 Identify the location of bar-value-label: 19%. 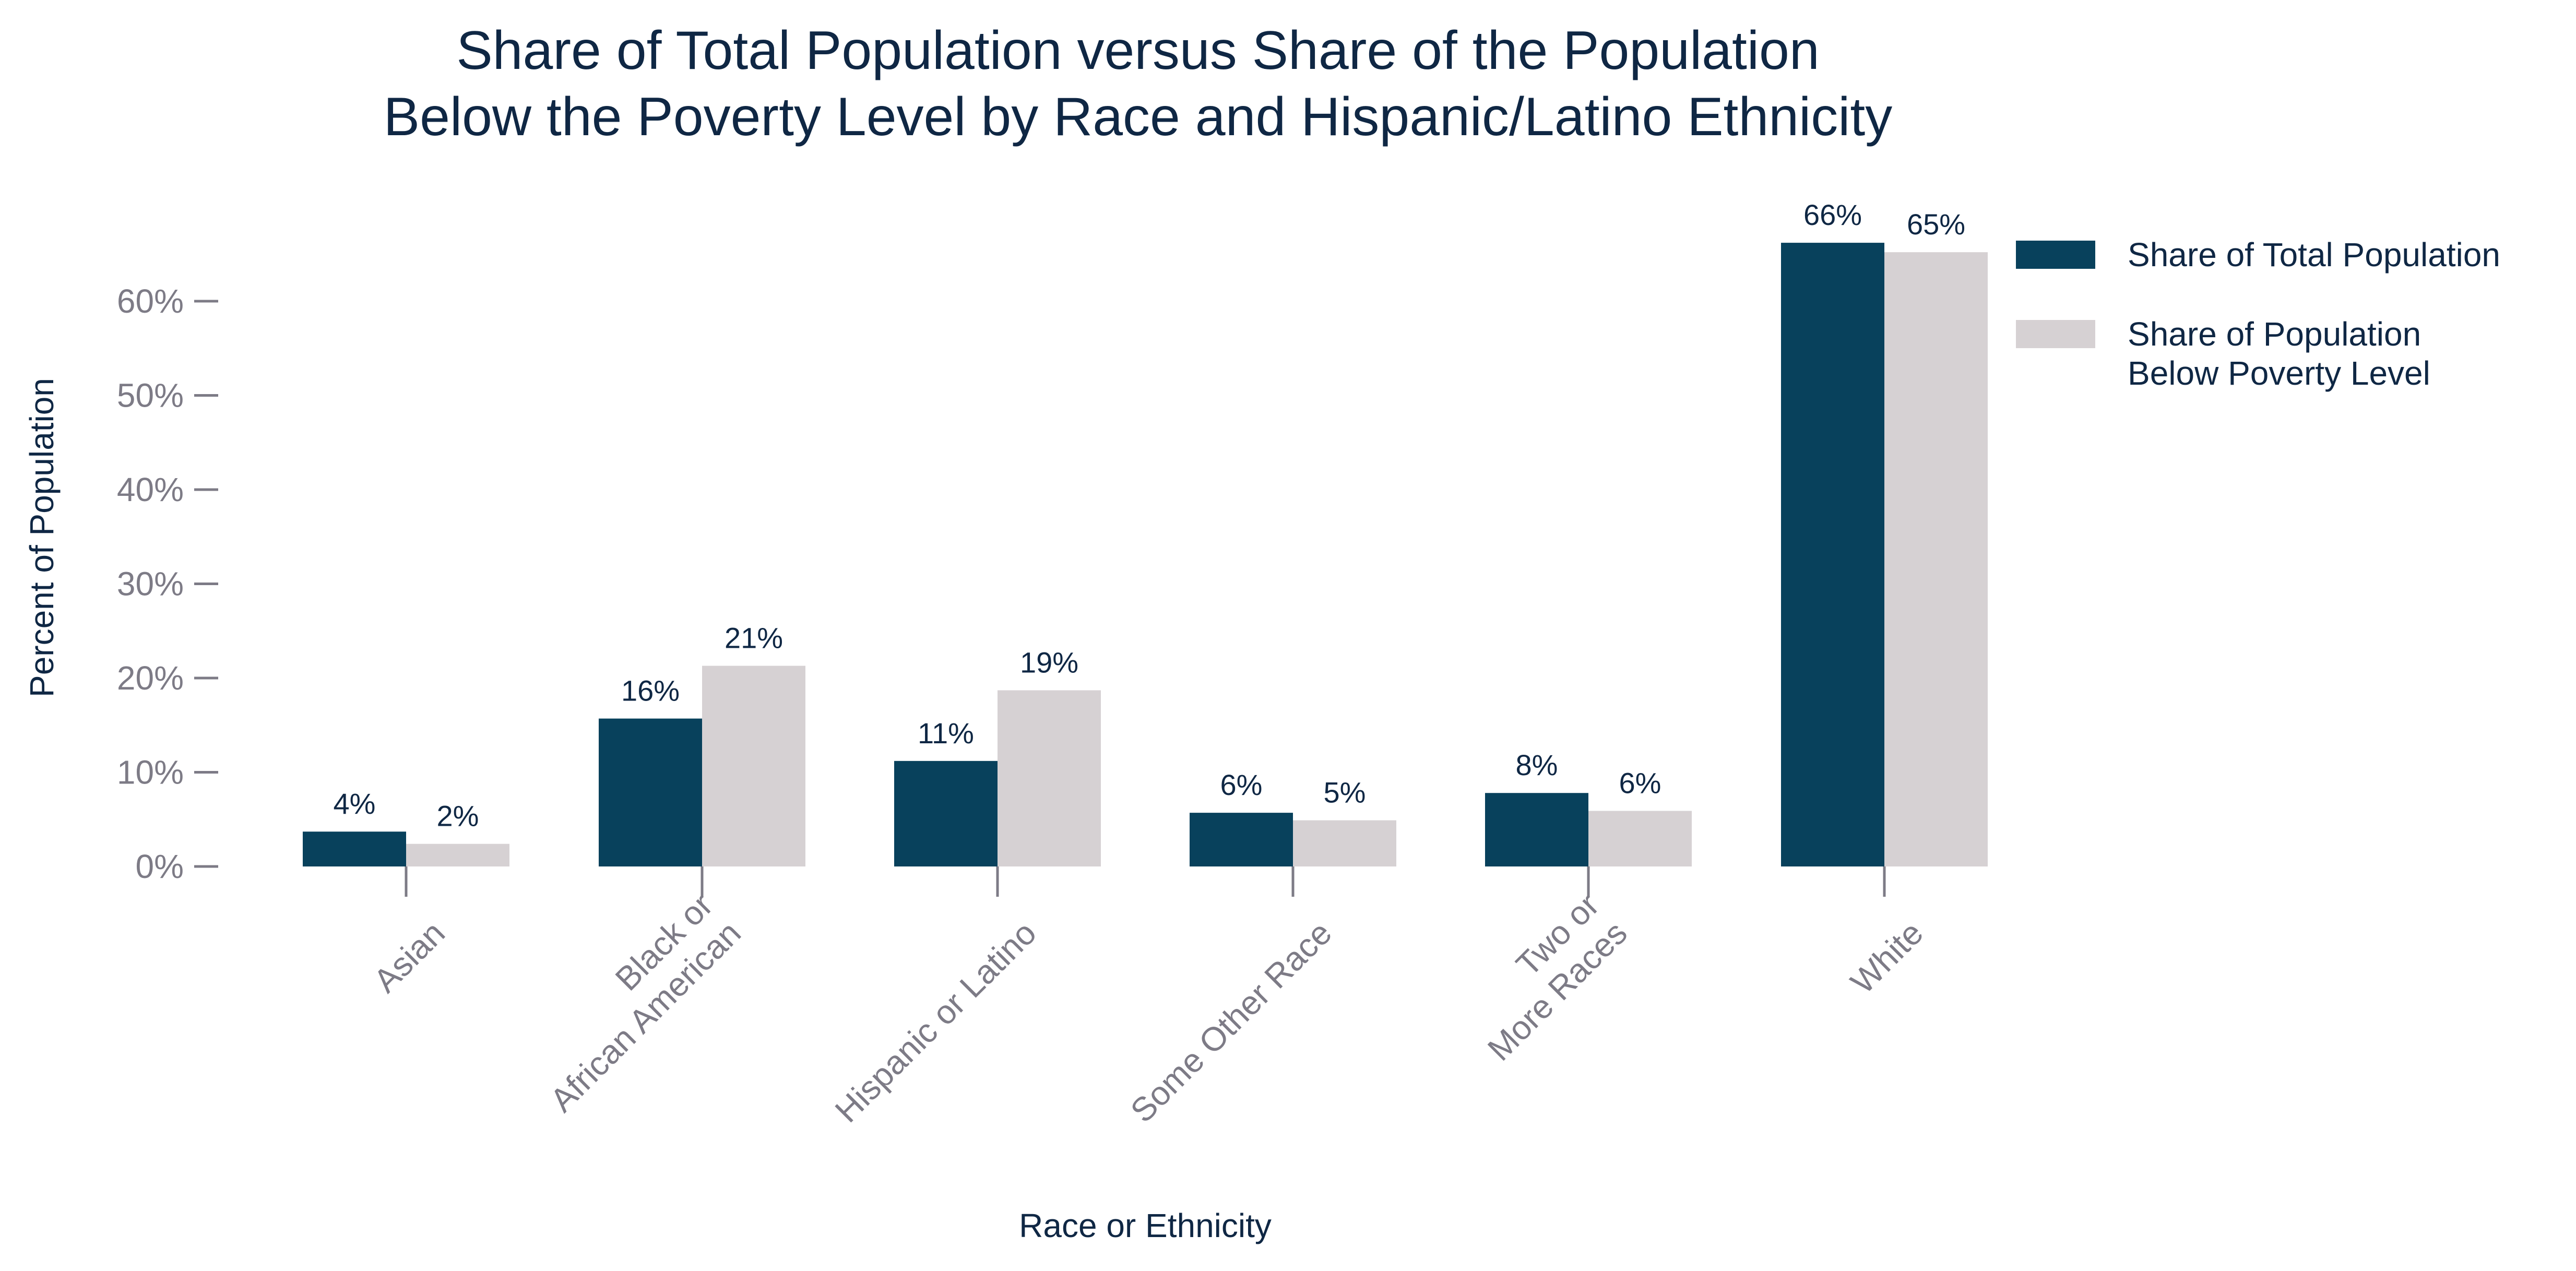
(1049, 663).